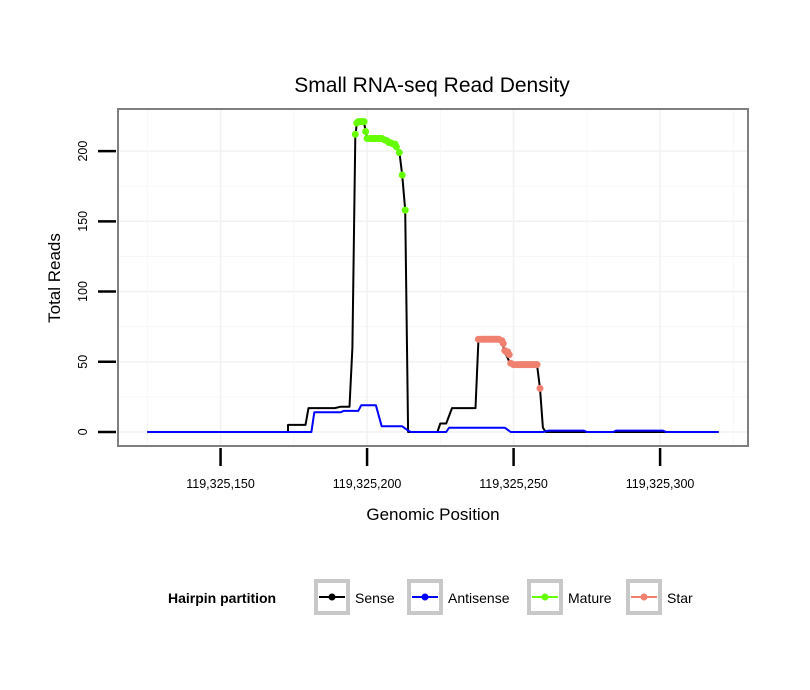  Describe the element at coordinates (367, 484) in the screenshot. I see `x-tick-label: 119,325,200` at that location.